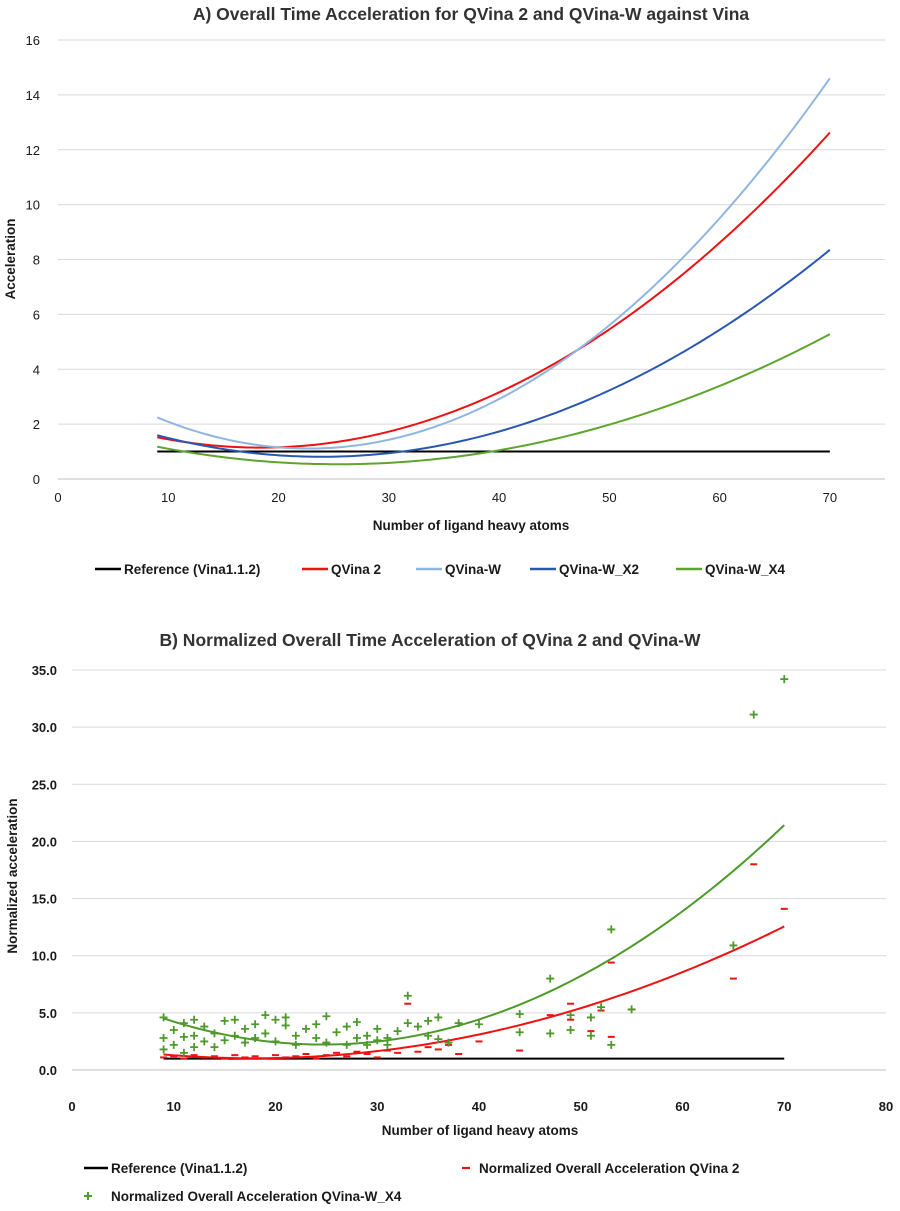 Image resolution: width=900 pixels, height=1211 pixels. What do you see at coordinates (493, 353) in the screenshot?
I see `chart-a-series-line` at bounding box center [493, 353].